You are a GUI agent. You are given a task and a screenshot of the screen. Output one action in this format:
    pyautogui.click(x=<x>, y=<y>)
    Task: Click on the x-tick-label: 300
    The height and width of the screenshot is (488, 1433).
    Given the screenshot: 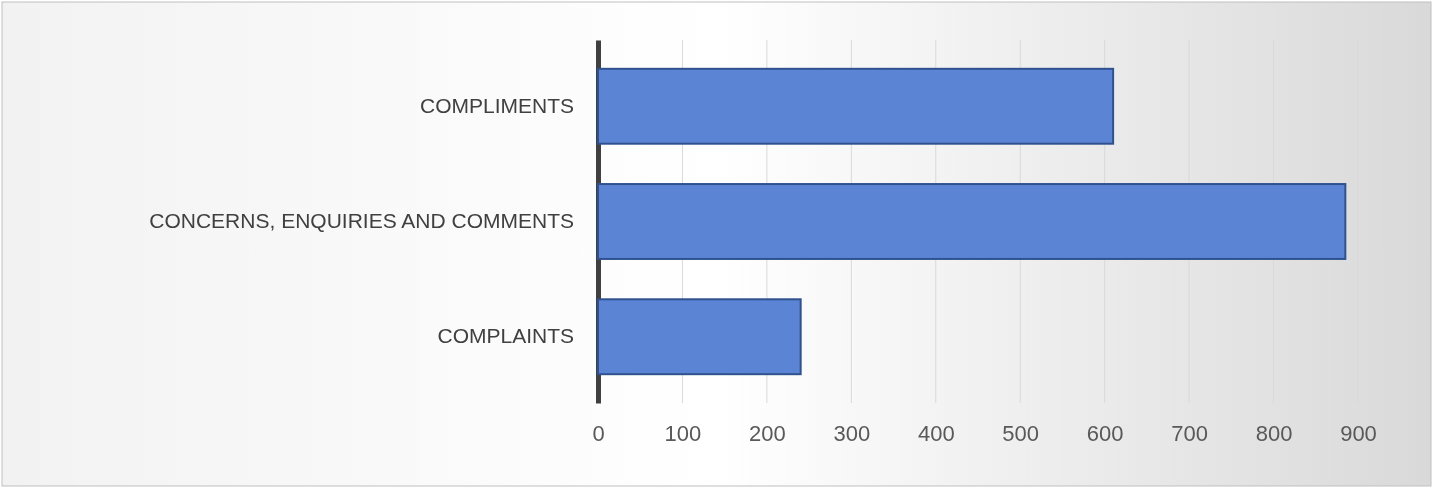 What is the action you would take?
    pyautogui.click(x=852, y=433)
    